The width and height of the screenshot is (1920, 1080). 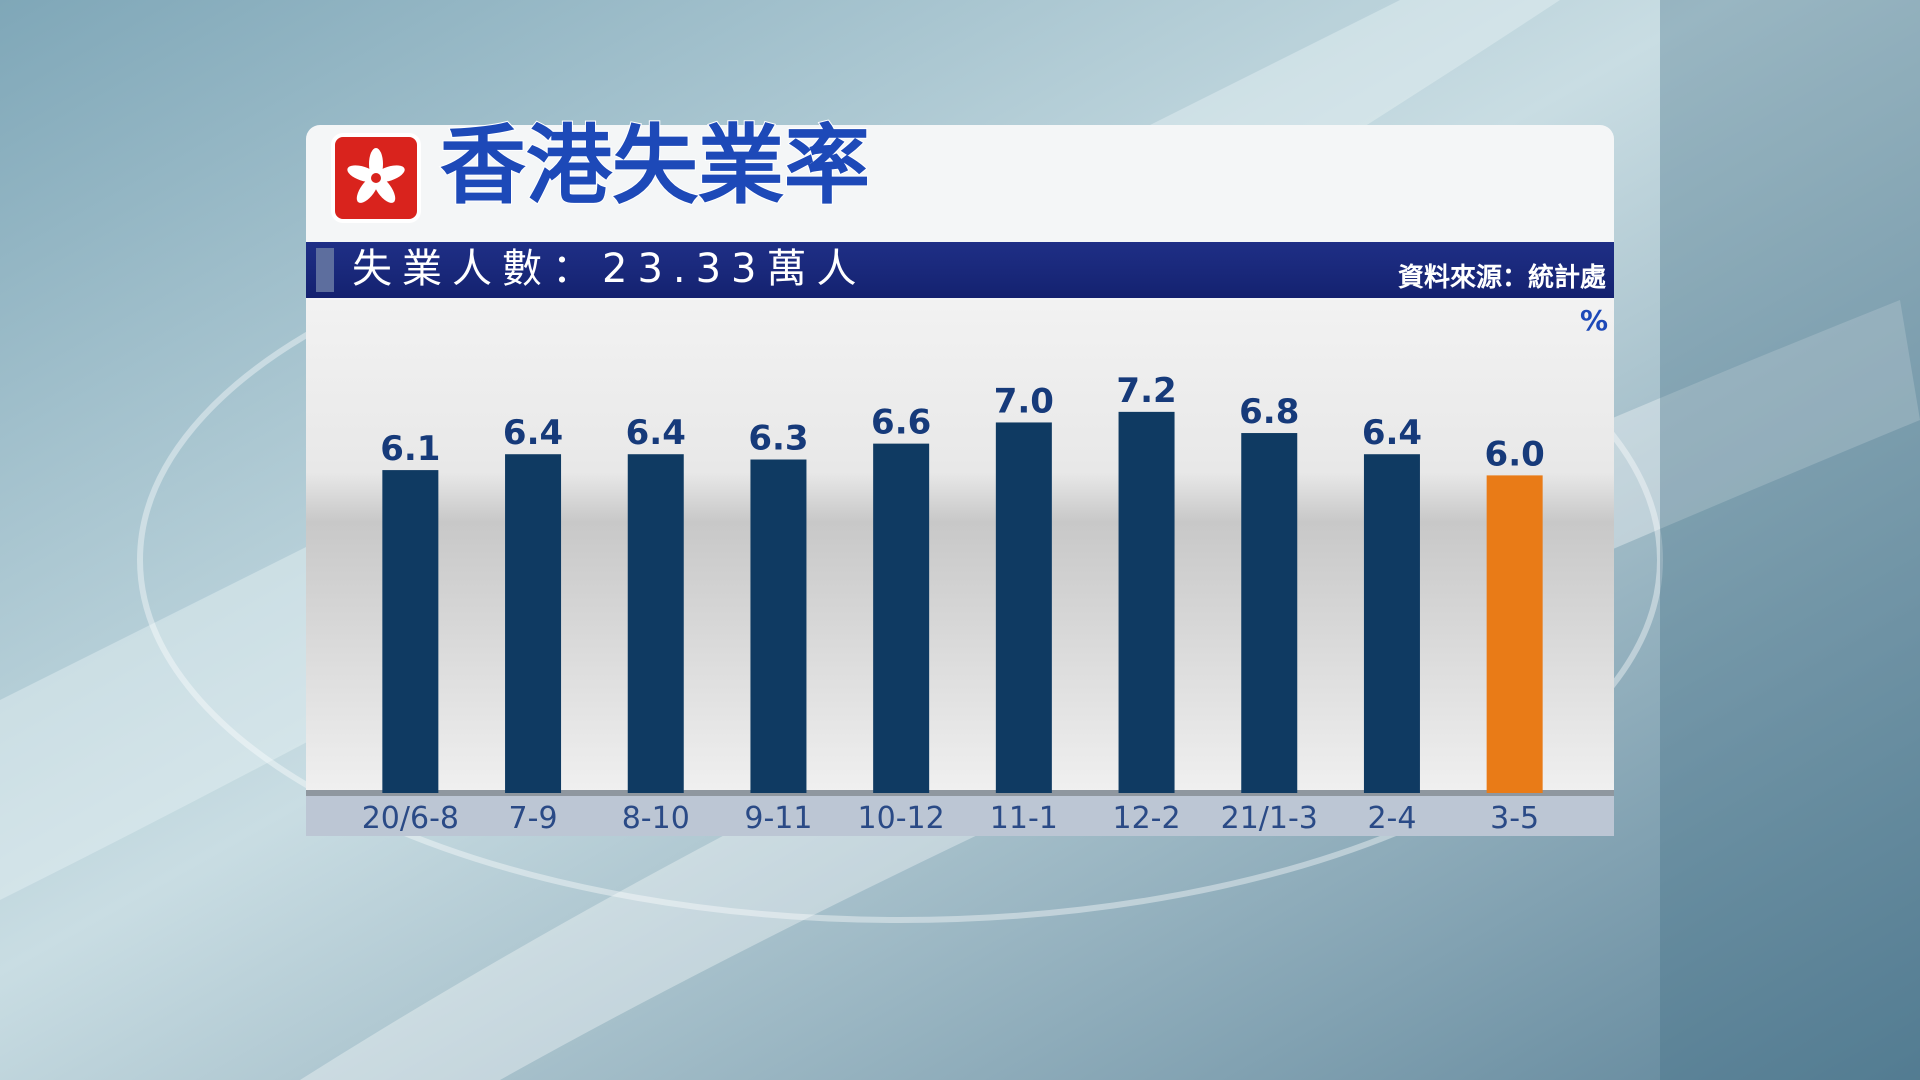 I want to click on x-tick-label: 2-4, so click(x=1391, y=818).